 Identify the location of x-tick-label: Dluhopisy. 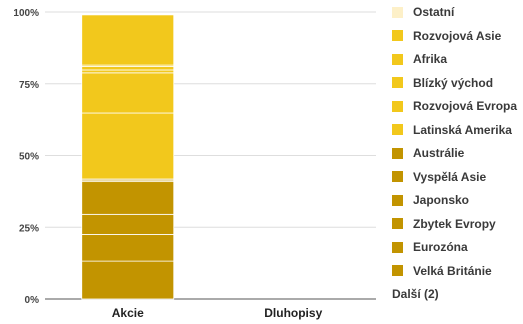
(293, 313).